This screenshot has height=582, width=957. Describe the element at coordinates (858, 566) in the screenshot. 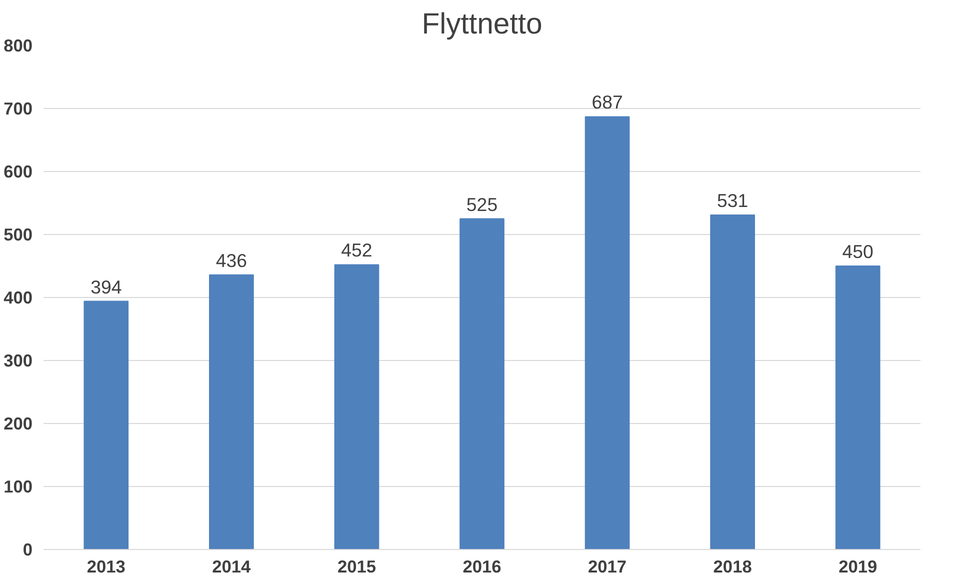

I see `x-tick-label: 2019` at that location.